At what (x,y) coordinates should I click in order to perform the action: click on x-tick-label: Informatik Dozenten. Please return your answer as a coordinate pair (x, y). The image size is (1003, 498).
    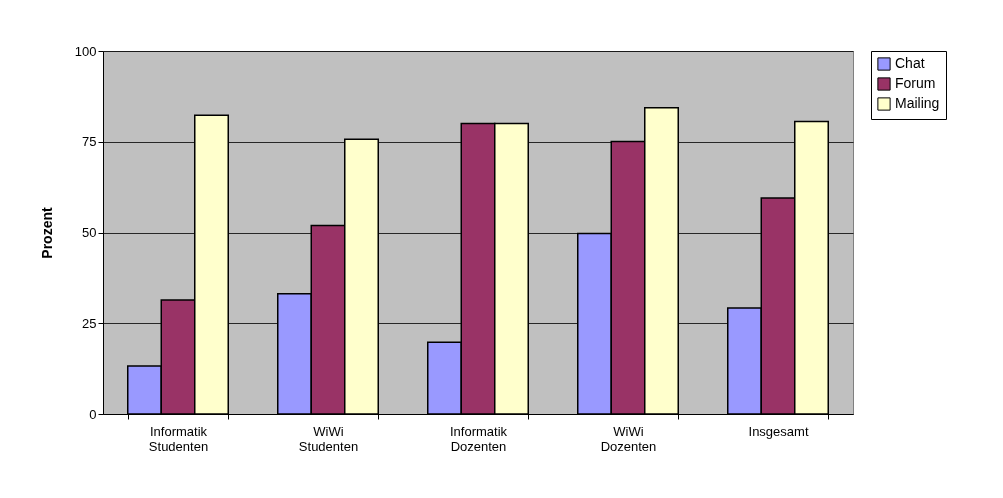
    Looking at the image, I should click on (478, 438).